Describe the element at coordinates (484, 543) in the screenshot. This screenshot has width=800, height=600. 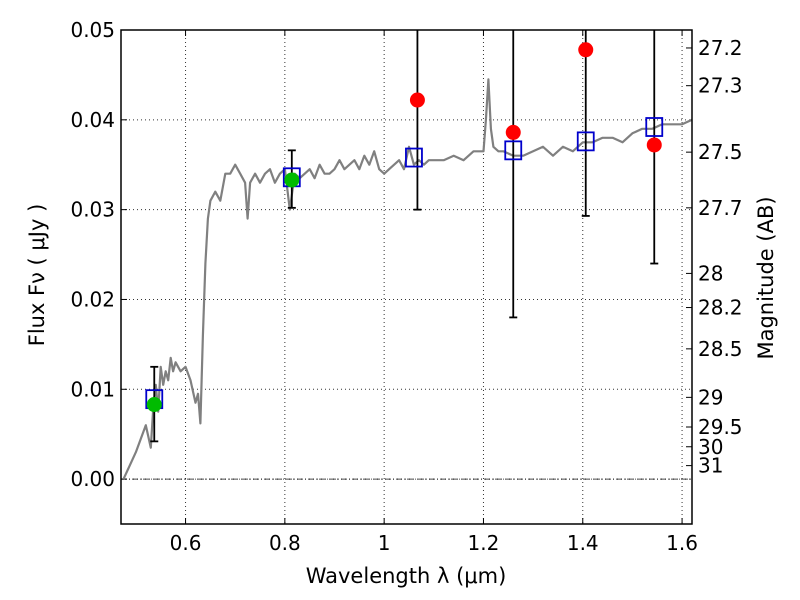
I see `x-tick-label: 1.2` at that location.